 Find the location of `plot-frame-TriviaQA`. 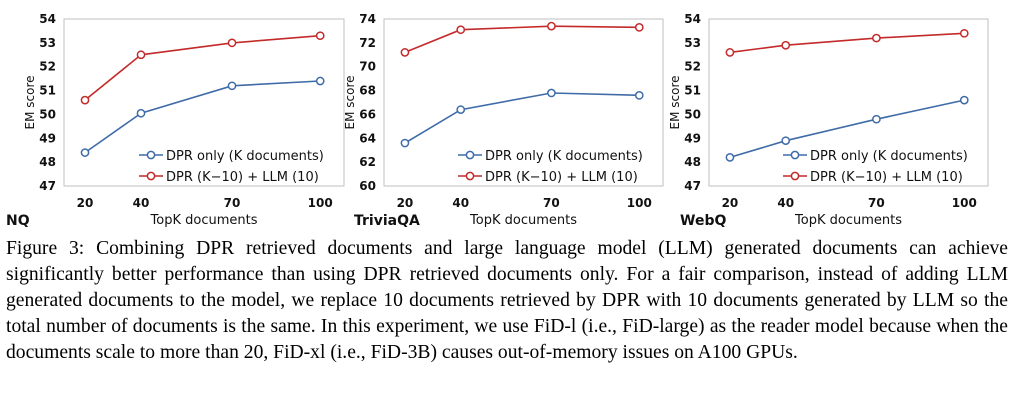

plot-frame-TriviaQA is located at coordinates (523, 102).